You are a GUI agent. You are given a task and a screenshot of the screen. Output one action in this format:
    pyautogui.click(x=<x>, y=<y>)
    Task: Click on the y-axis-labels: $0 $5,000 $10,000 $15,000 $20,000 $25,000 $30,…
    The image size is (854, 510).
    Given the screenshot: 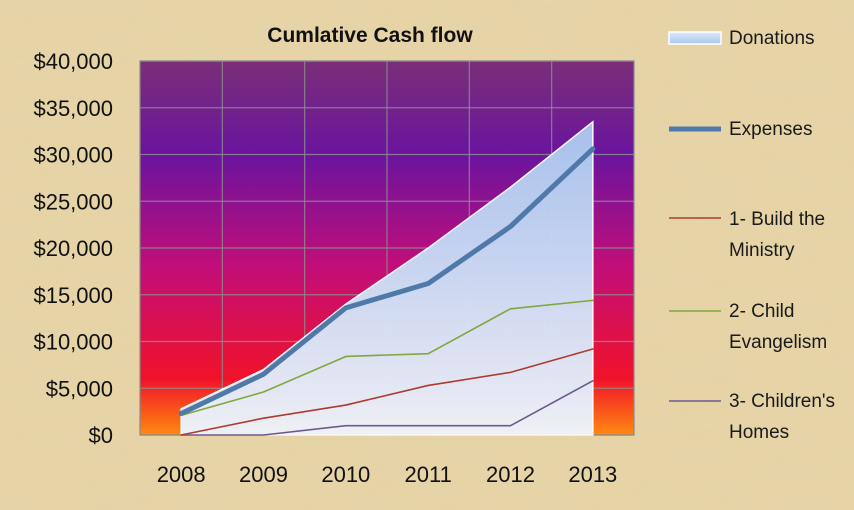 What is the action you would take?
    pyautogui.click(x=73, y=248)
    